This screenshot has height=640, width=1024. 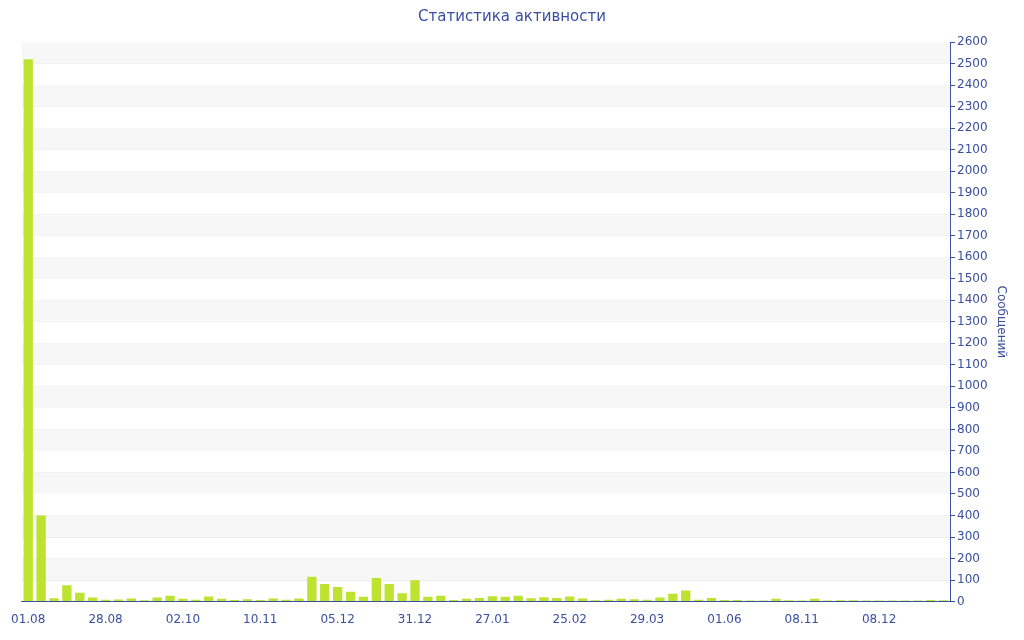 I want to click on y-tick-label: 1700, so click(x=972, y=234).